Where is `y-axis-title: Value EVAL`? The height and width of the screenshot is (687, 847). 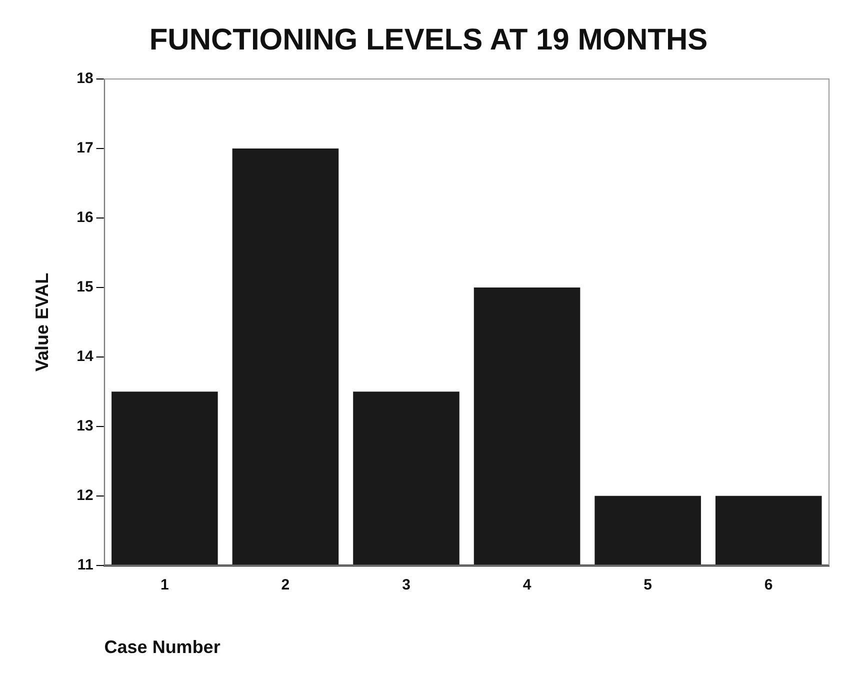 y-axis-title: Value EVAL is located at coordinates (42, 322).